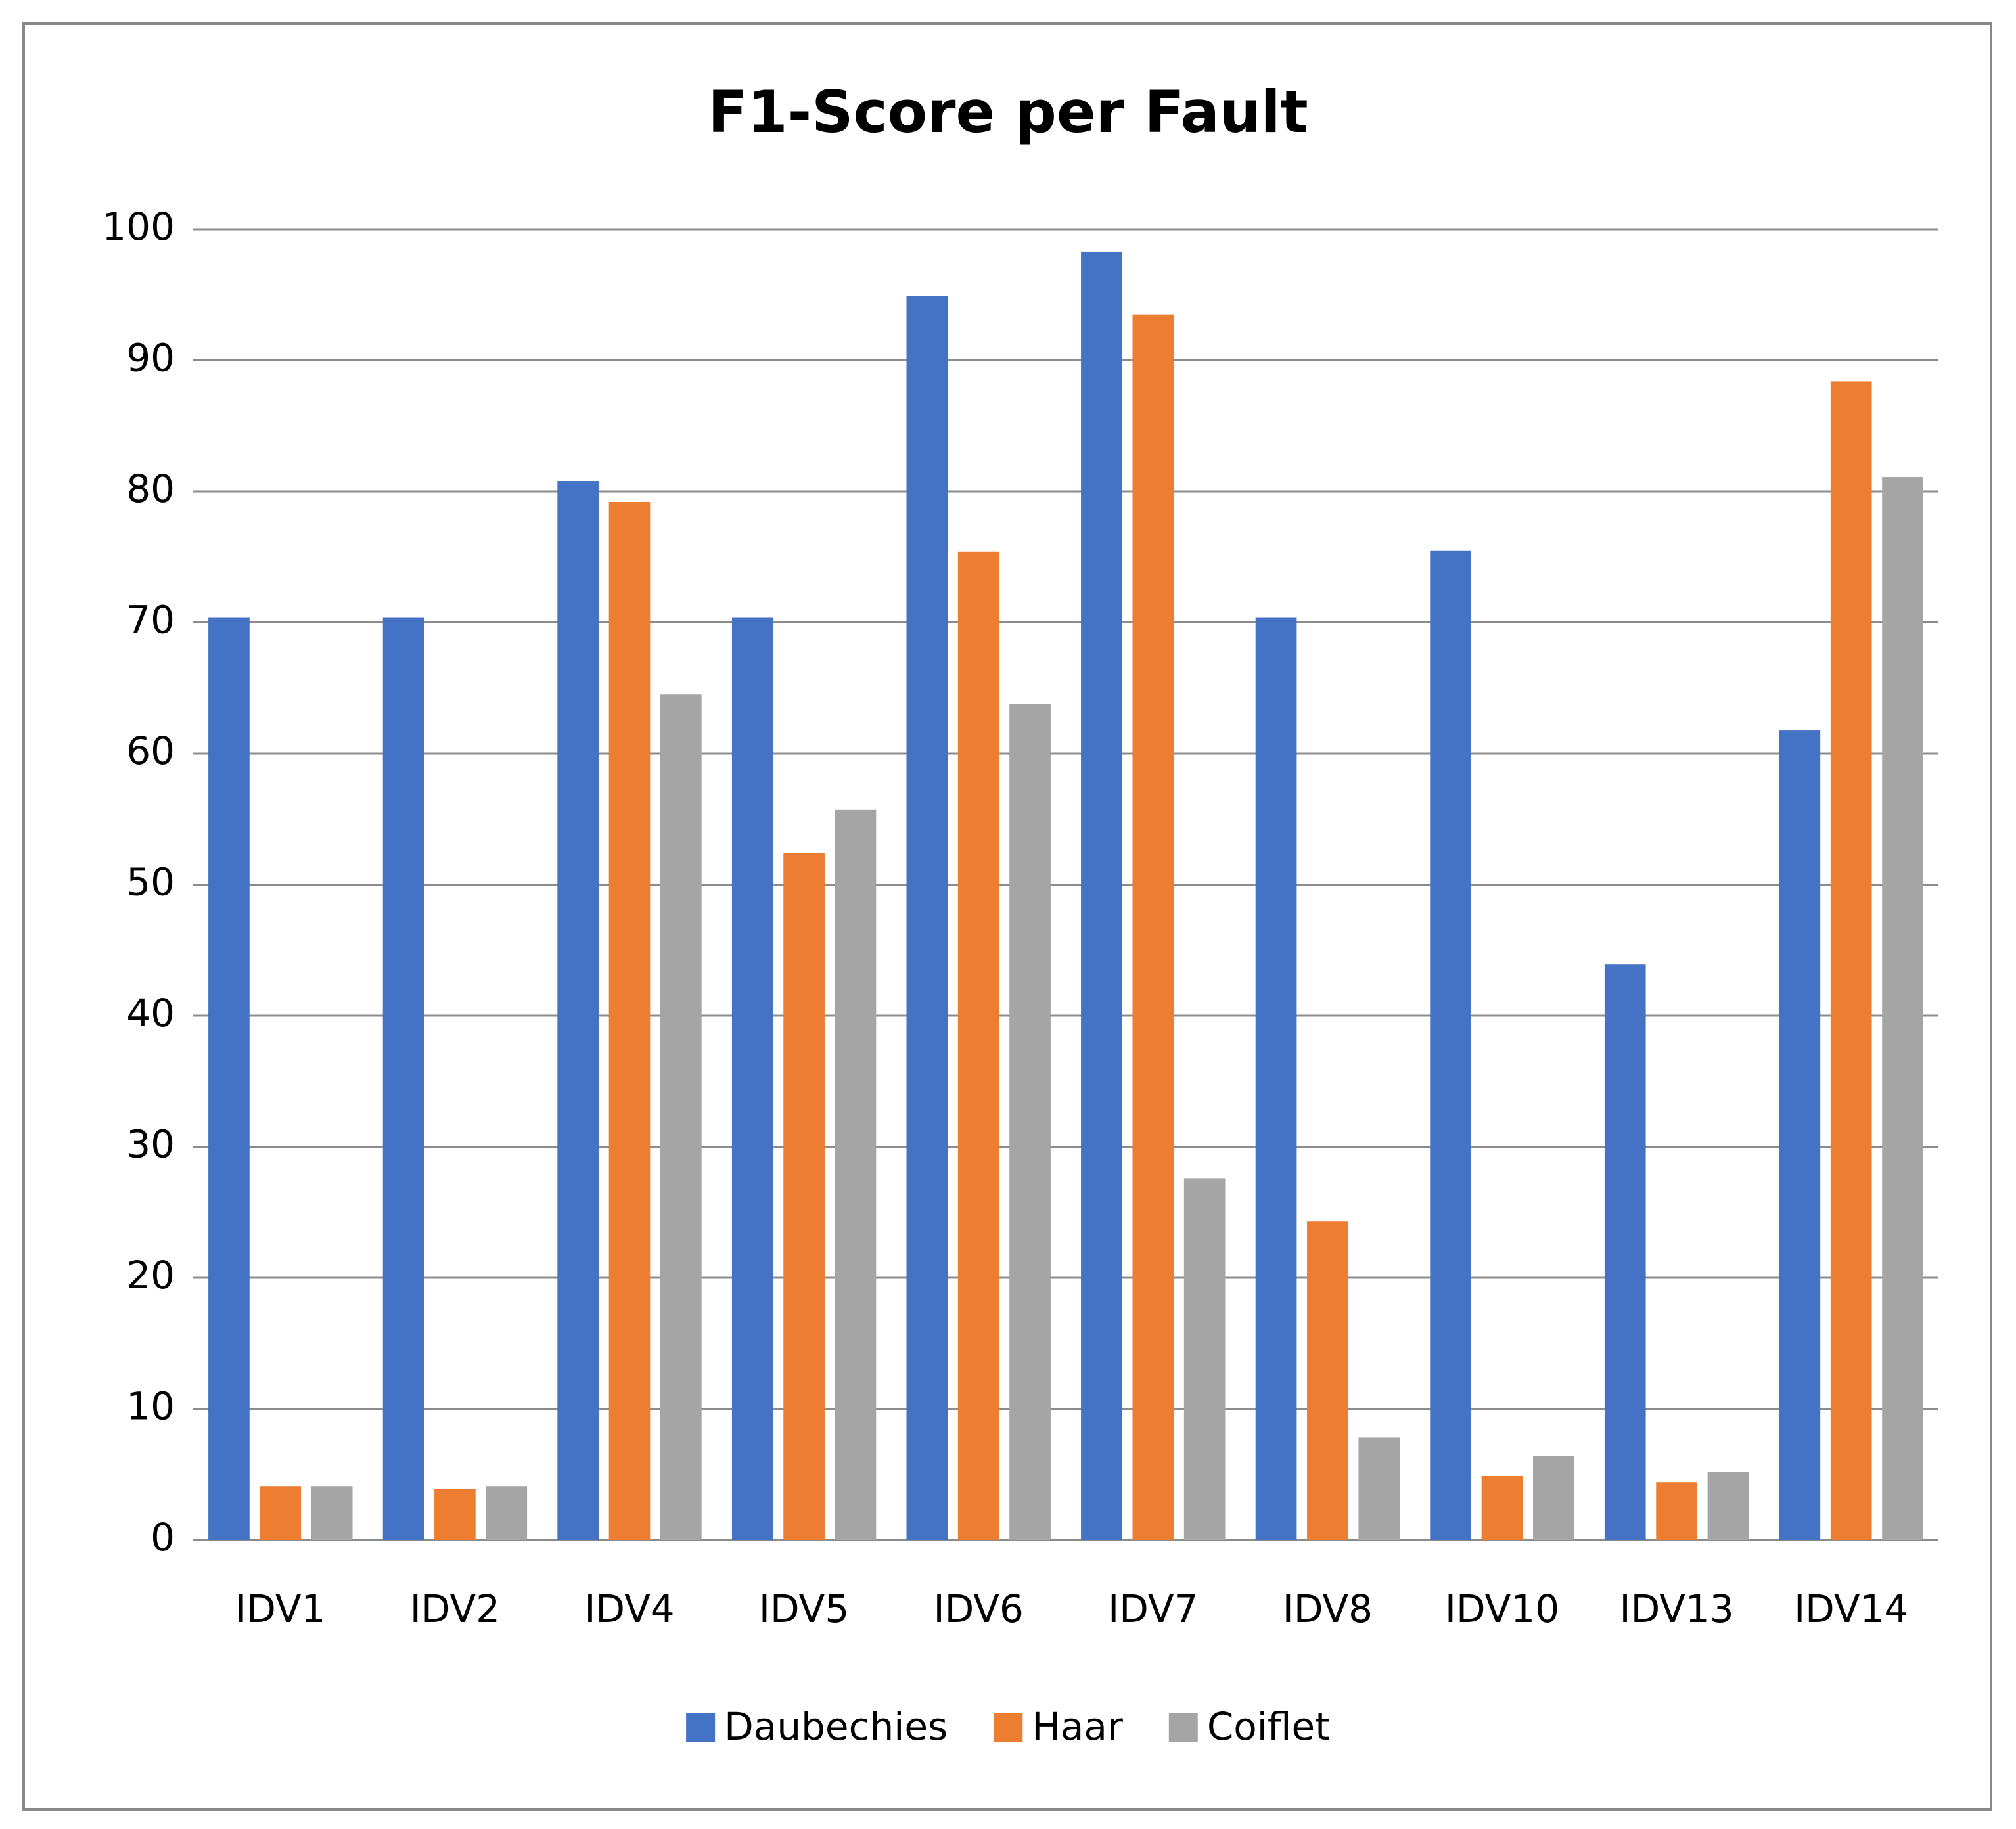 The image size is (2016, 1829). What do you see at coordinates (804, 1609) in the screenshot?
I see `x-tick-label: IDV5` at bounding box center [804, 1609].